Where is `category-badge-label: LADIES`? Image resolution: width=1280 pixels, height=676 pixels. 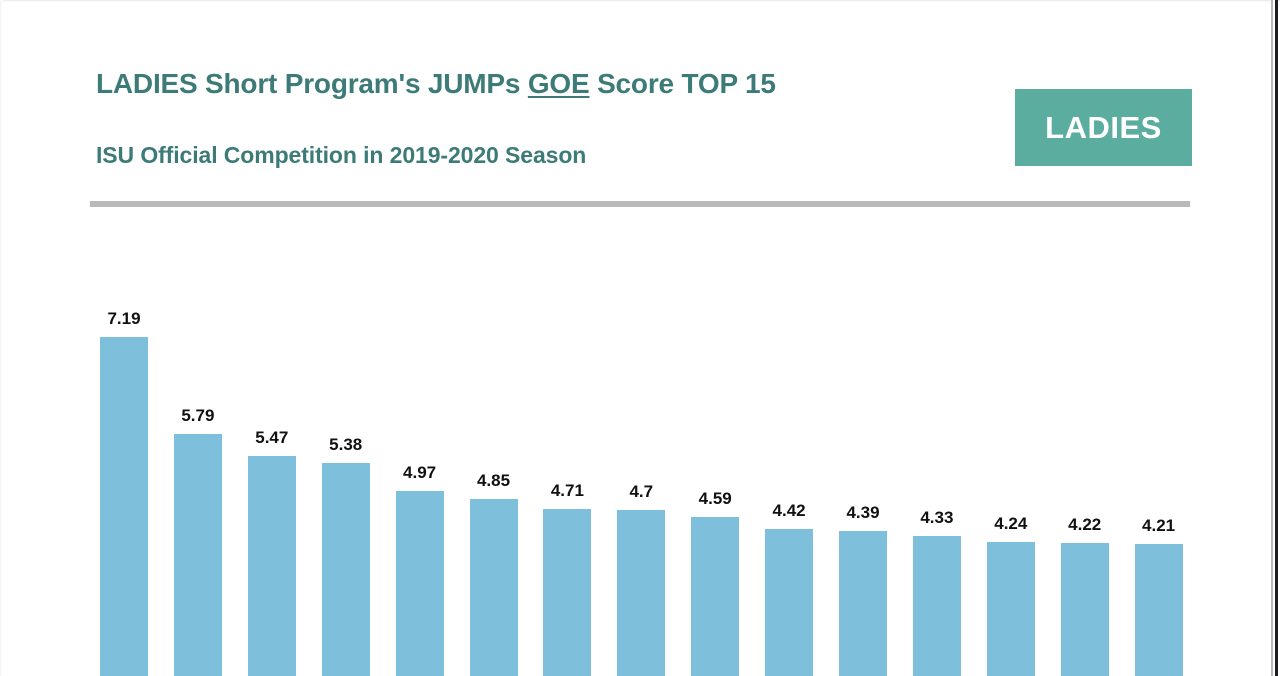 category-badge-label: LADIES is located at coordinates (1103, 127).